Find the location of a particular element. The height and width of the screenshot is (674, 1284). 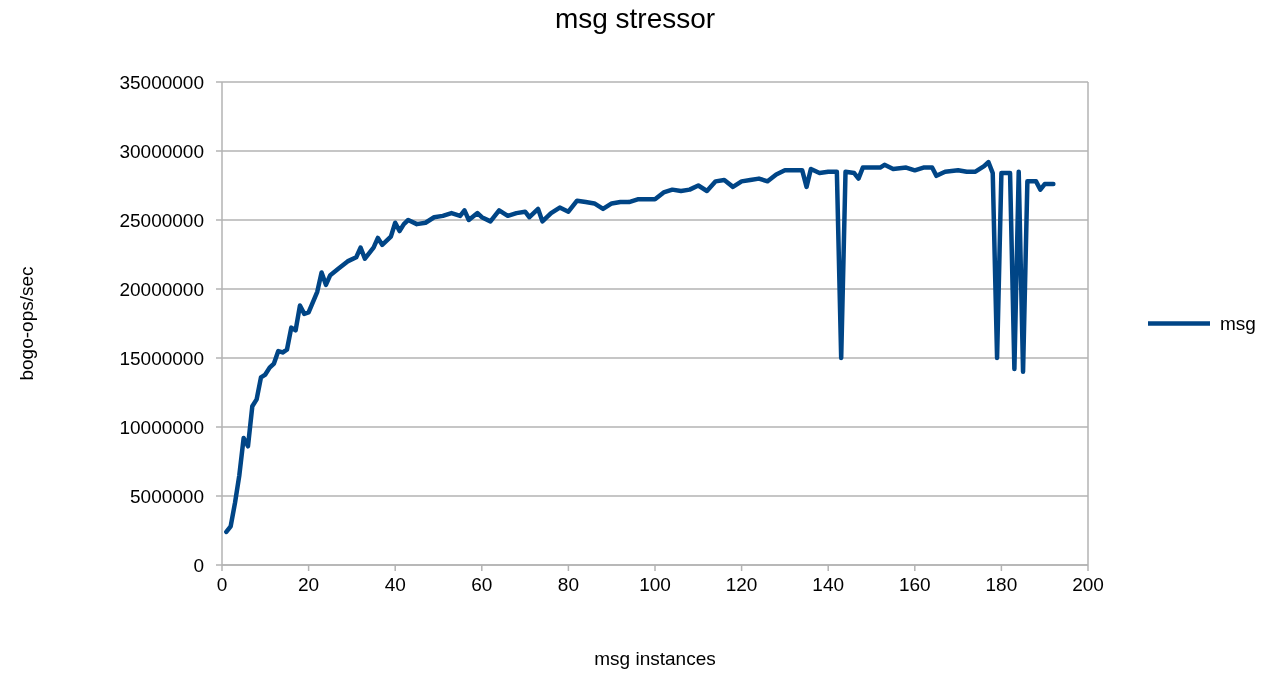

x-tick-label: 100 is located at coordinates (655, 584).